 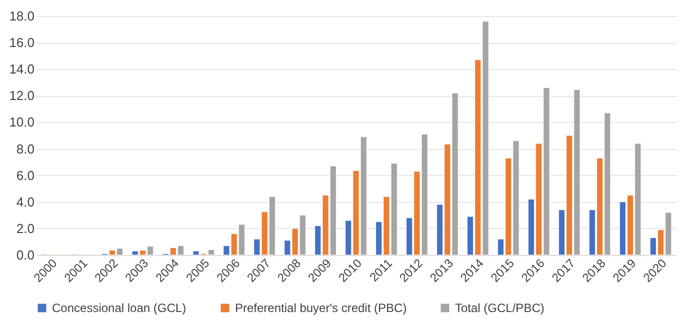 What do you see at coordinates (25, 175) in the screenshot?
I see `y-tick-label: 6.0` at bounding box center [25, 175].